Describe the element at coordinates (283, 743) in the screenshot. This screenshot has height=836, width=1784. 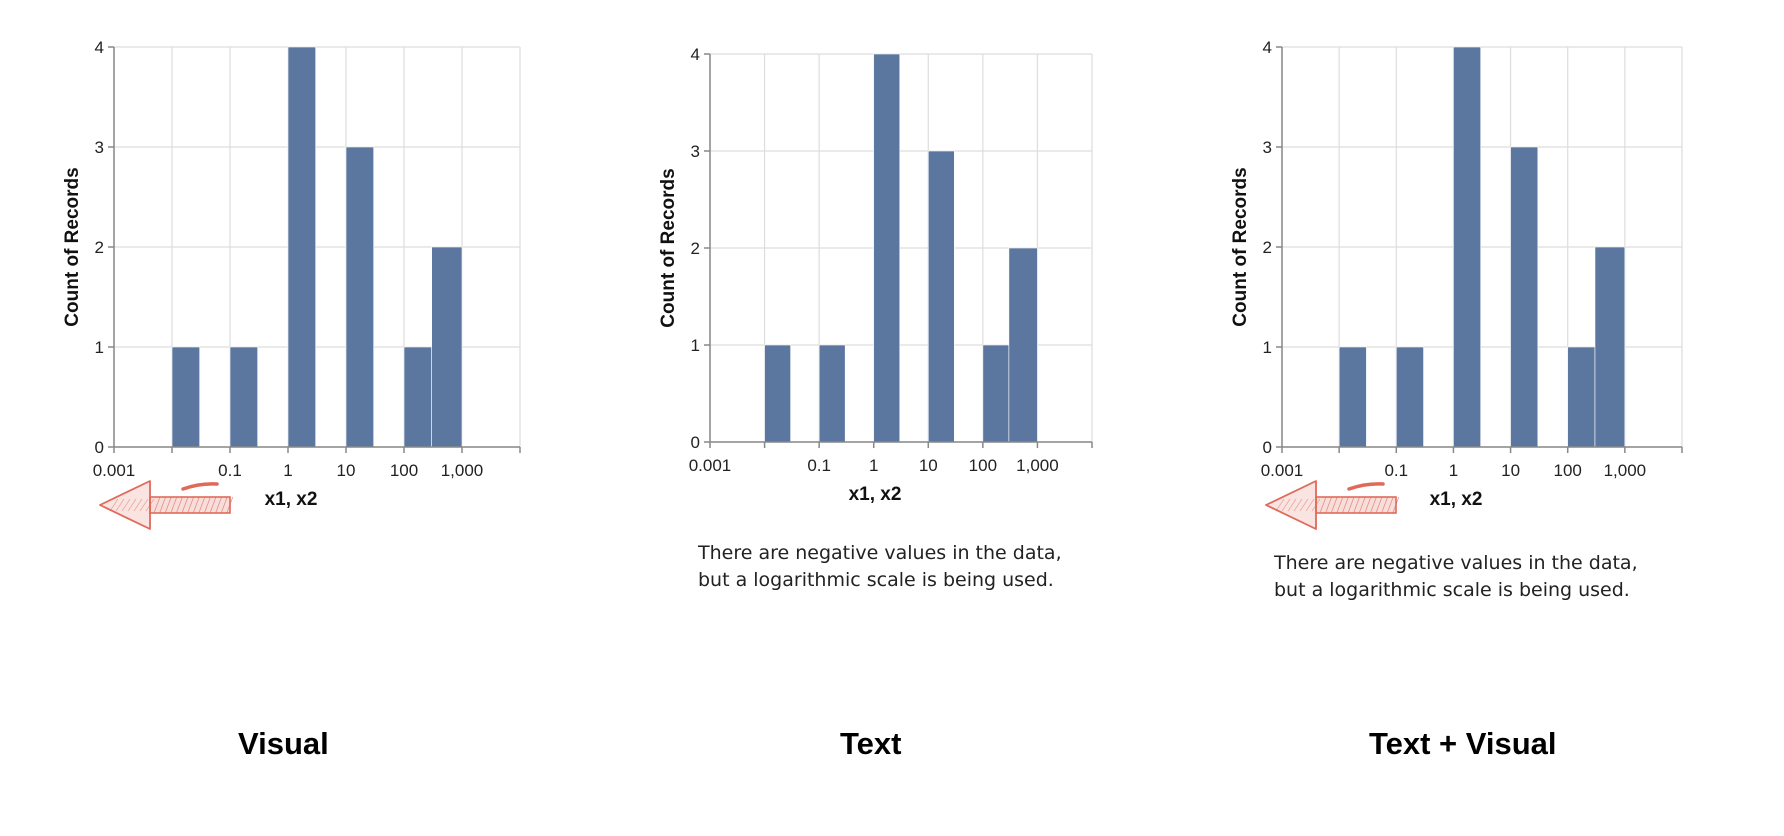
I see `condition-caption: Visual` at that location.